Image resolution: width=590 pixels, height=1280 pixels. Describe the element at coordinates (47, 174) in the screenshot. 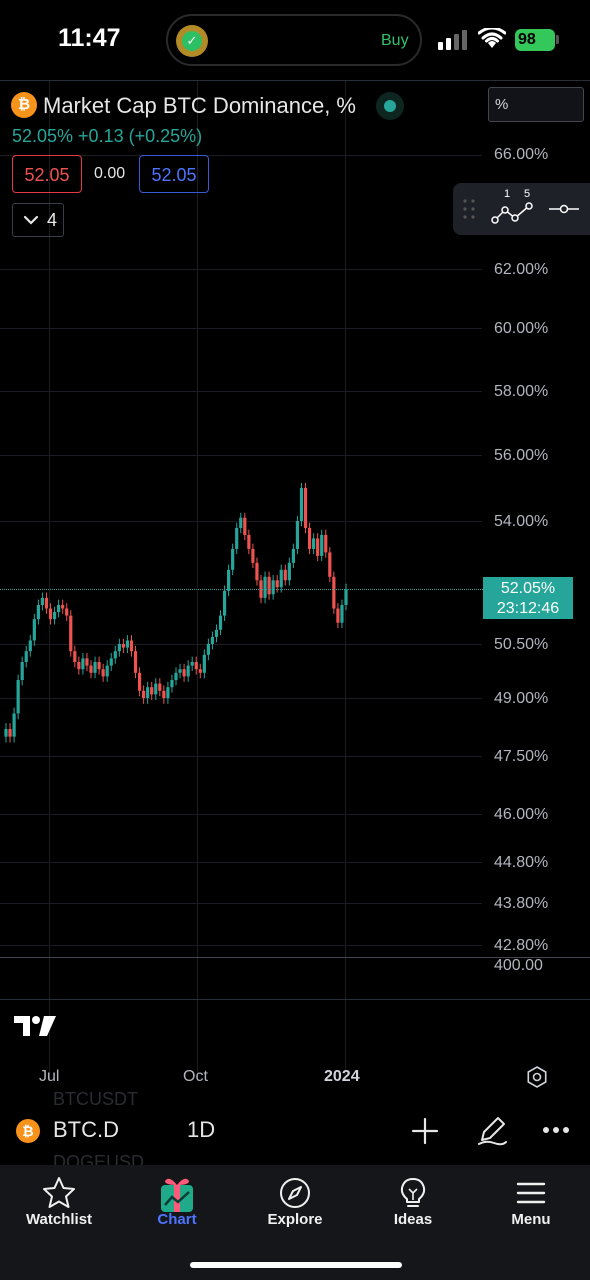

I see `sell-button: 52.05` at that location.